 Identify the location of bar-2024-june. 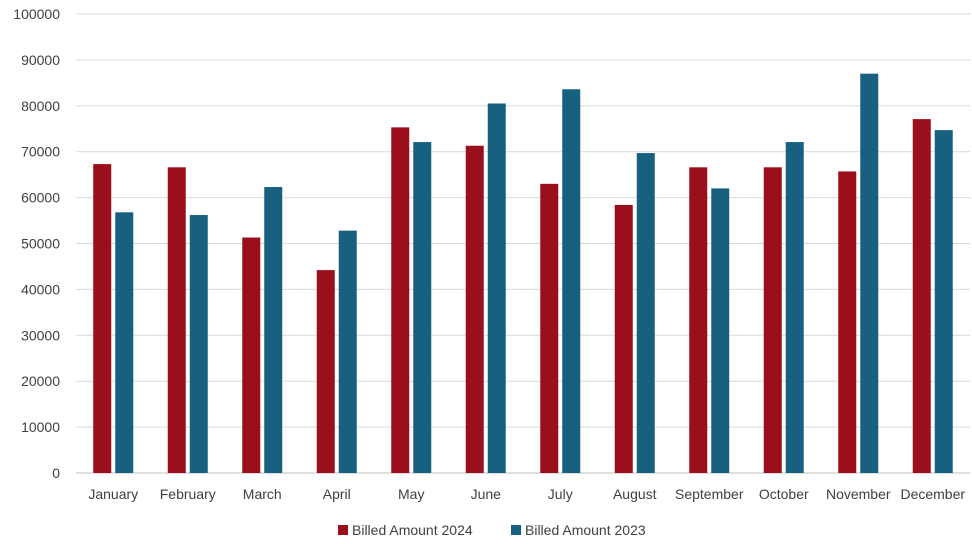
(474, 309).